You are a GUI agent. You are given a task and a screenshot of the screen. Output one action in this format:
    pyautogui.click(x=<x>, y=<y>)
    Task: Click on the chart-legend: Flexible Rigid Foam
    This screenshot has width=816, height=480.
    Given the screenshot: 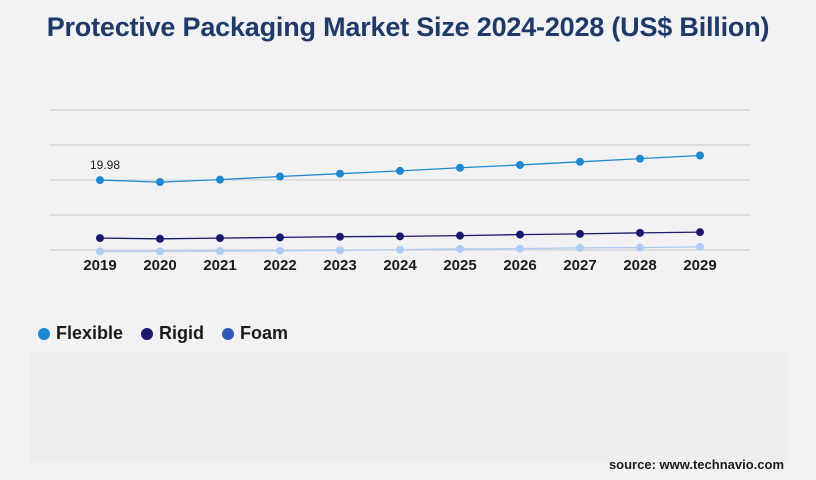 What is the action you would take?
    pyautogui.click(x=163, y=333)
    